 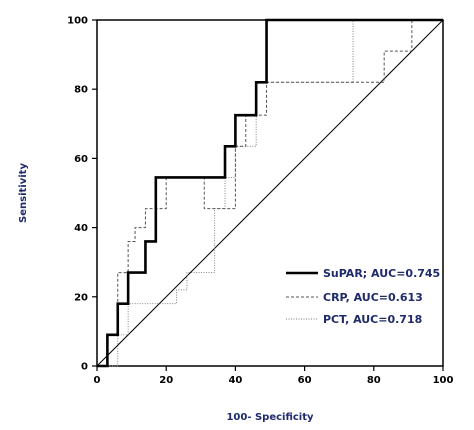 What do you see at coordinates (81, 90) in the screenshot?
I see `y-tick-label: 80` at bounding box center [81, 90].